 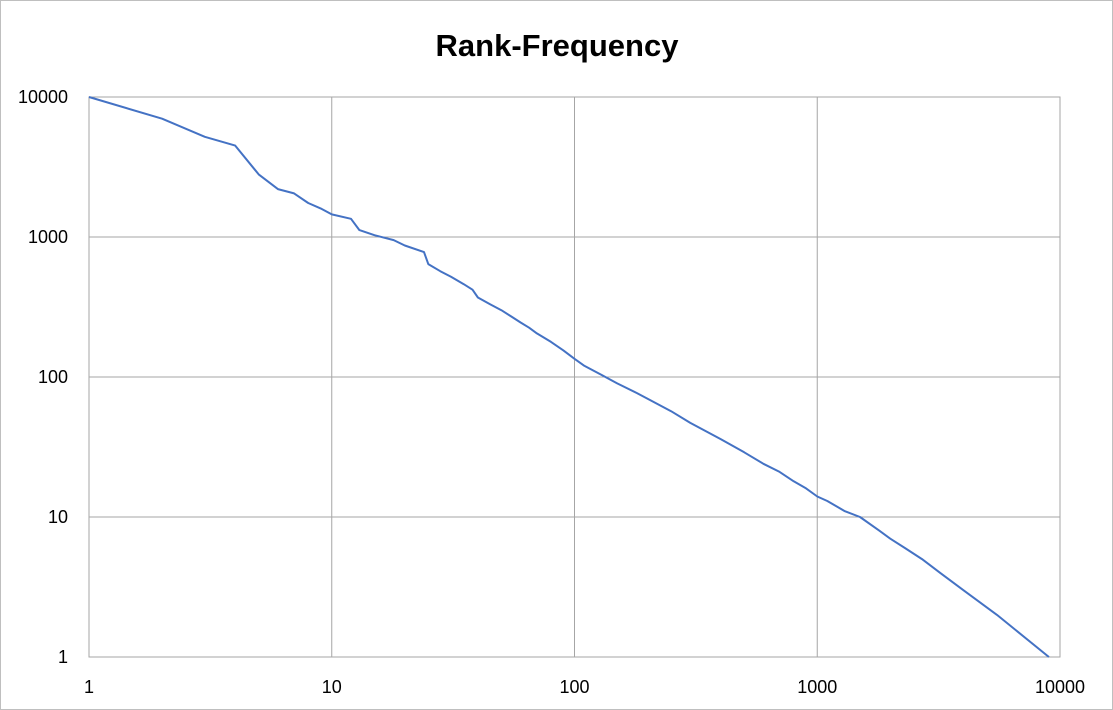 I want to click on y-tick-label: 10000, so click(x=43, y=97).